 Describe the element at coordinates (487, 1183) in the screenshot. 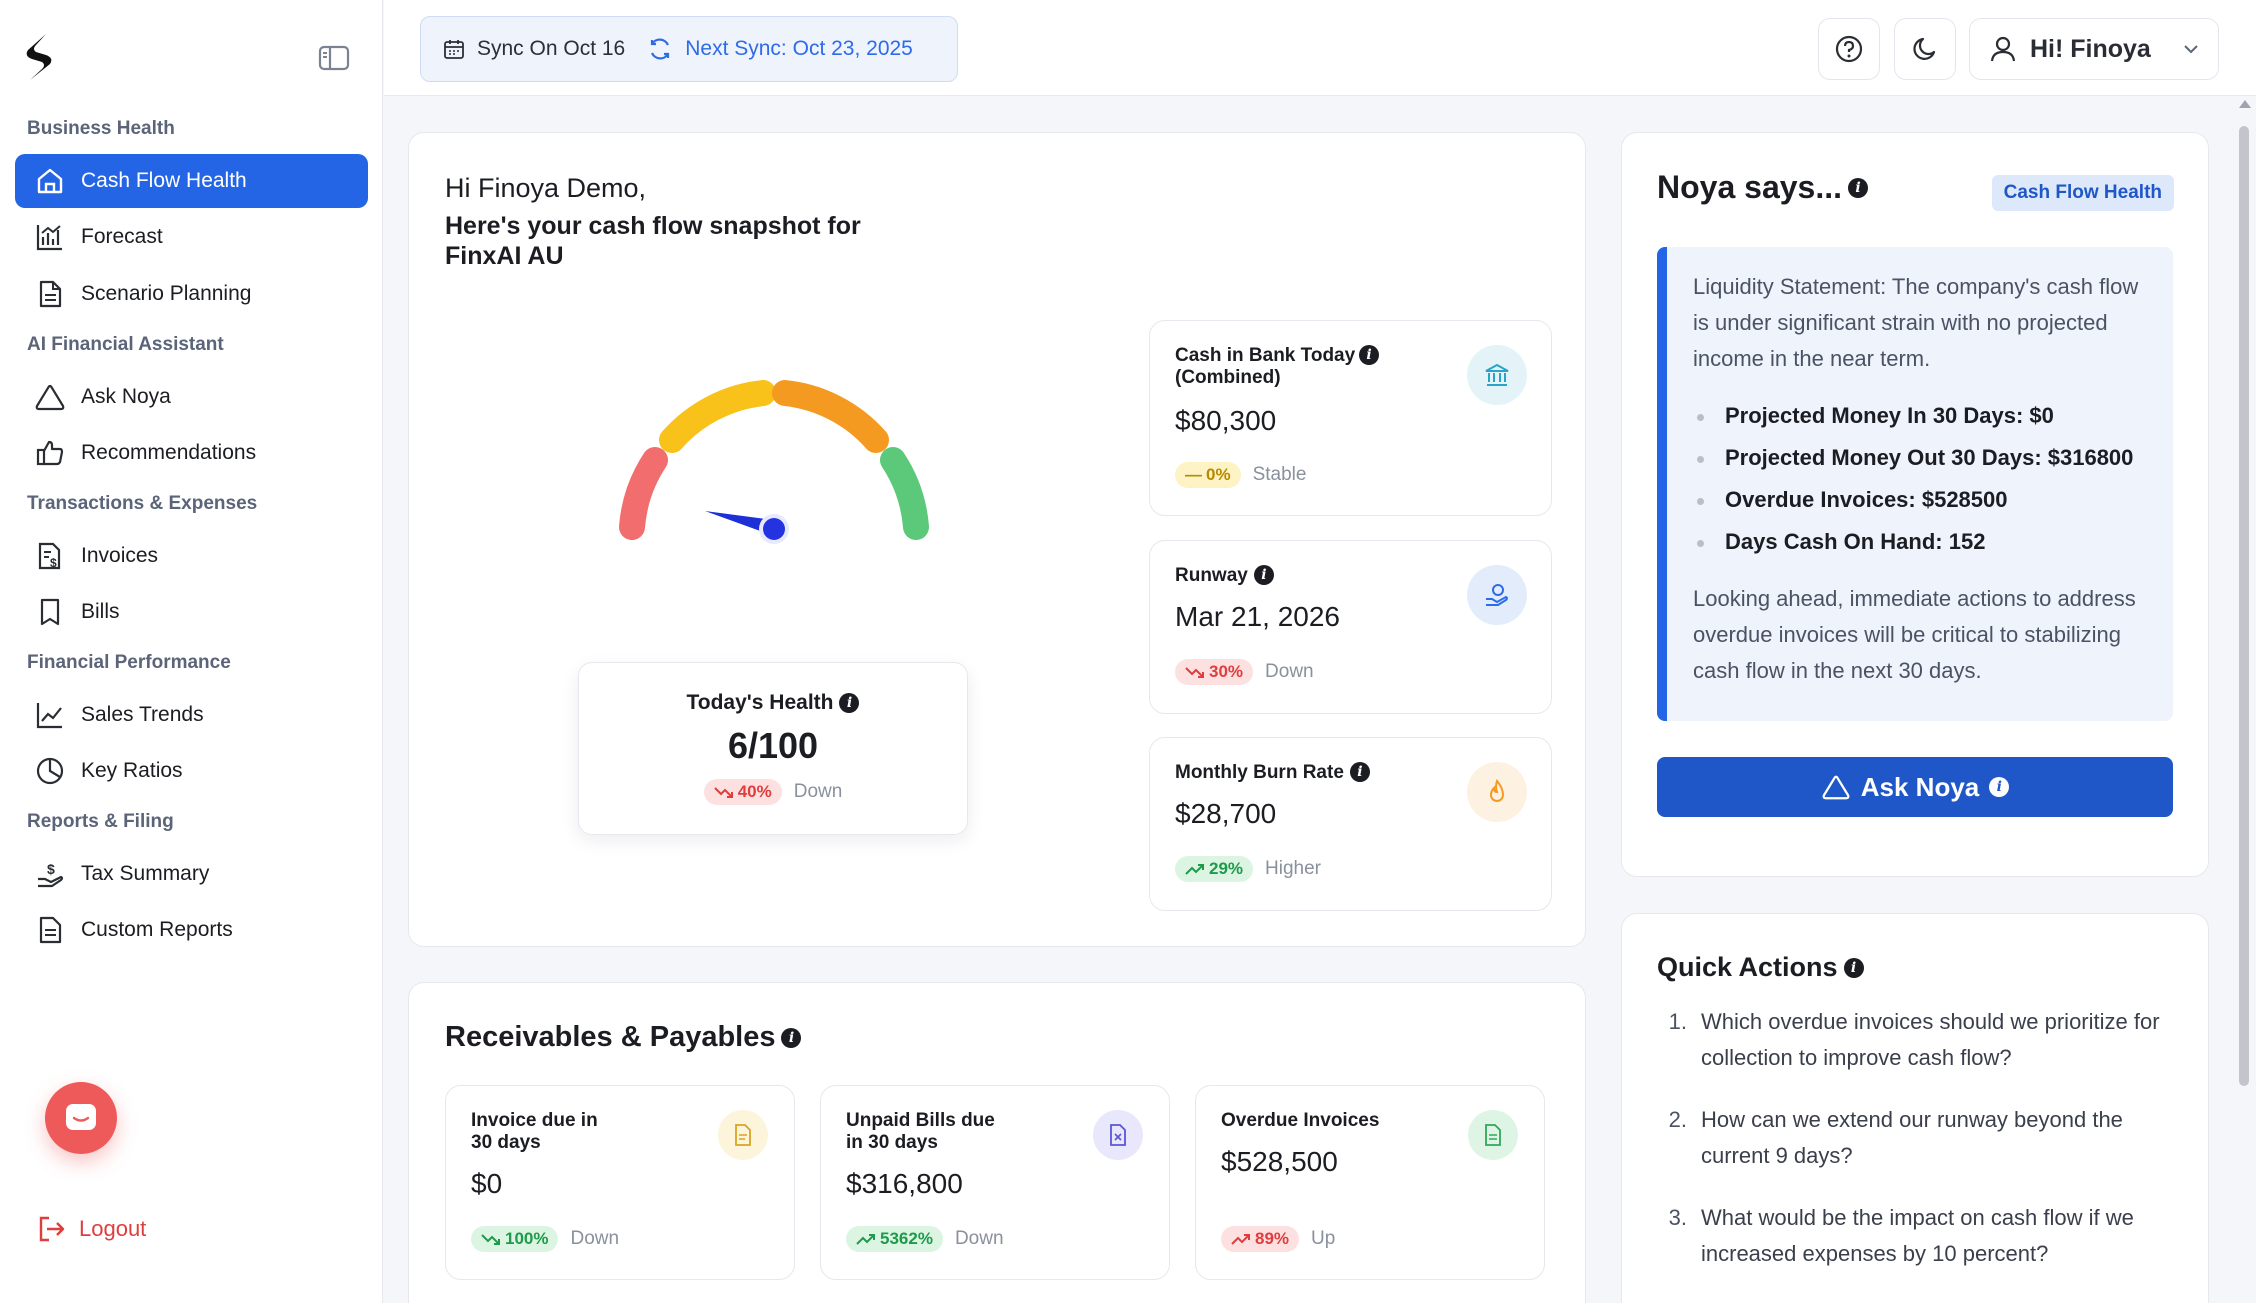

I see `card-value: $0` at that location.